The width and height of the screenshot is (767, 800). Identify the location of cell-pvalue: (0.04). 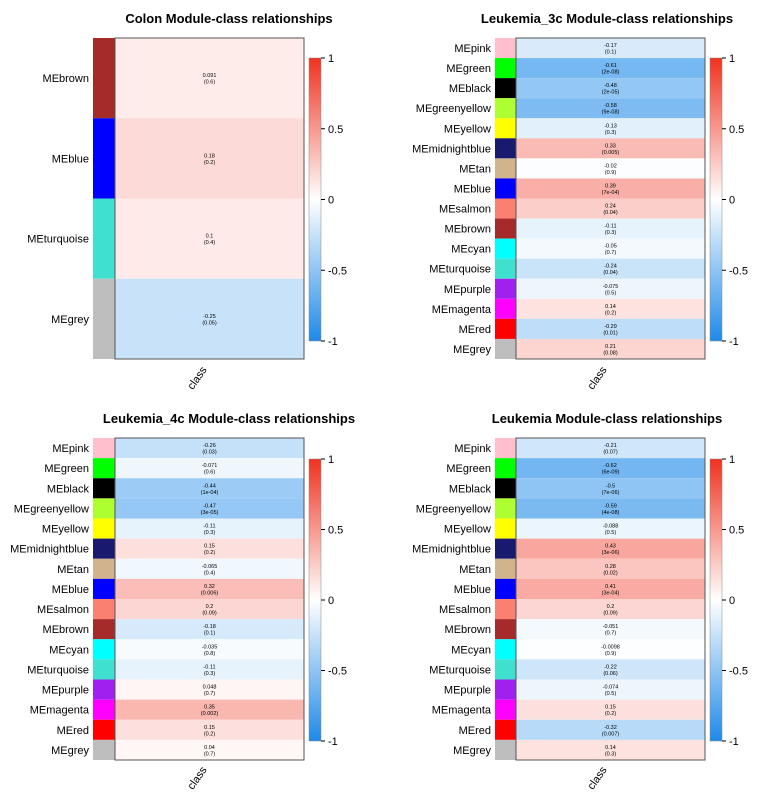
(610, 273).